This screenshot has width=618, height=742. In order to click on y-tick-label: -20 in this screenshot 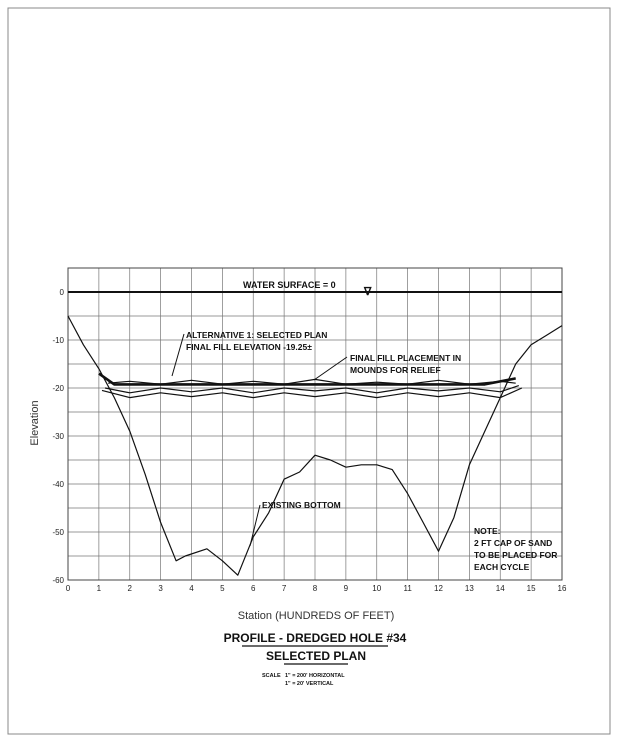, I will do `click(58, 388)`.